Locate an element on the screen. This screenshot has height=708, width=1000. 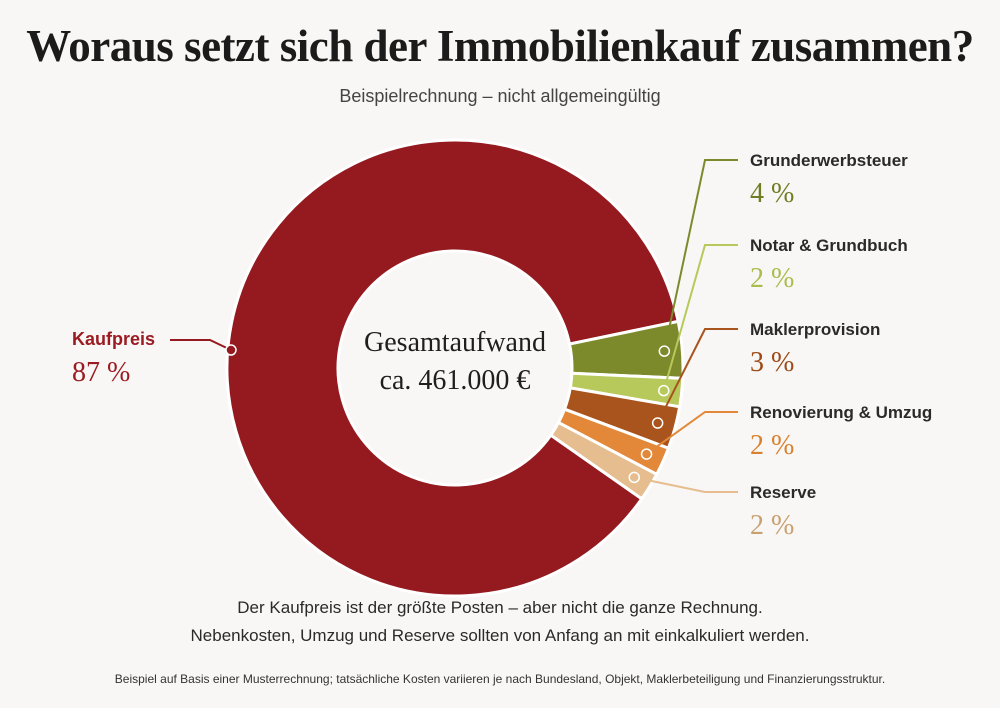
leader-line-notar-und-grundbuch is located at coordinates (700, 317).